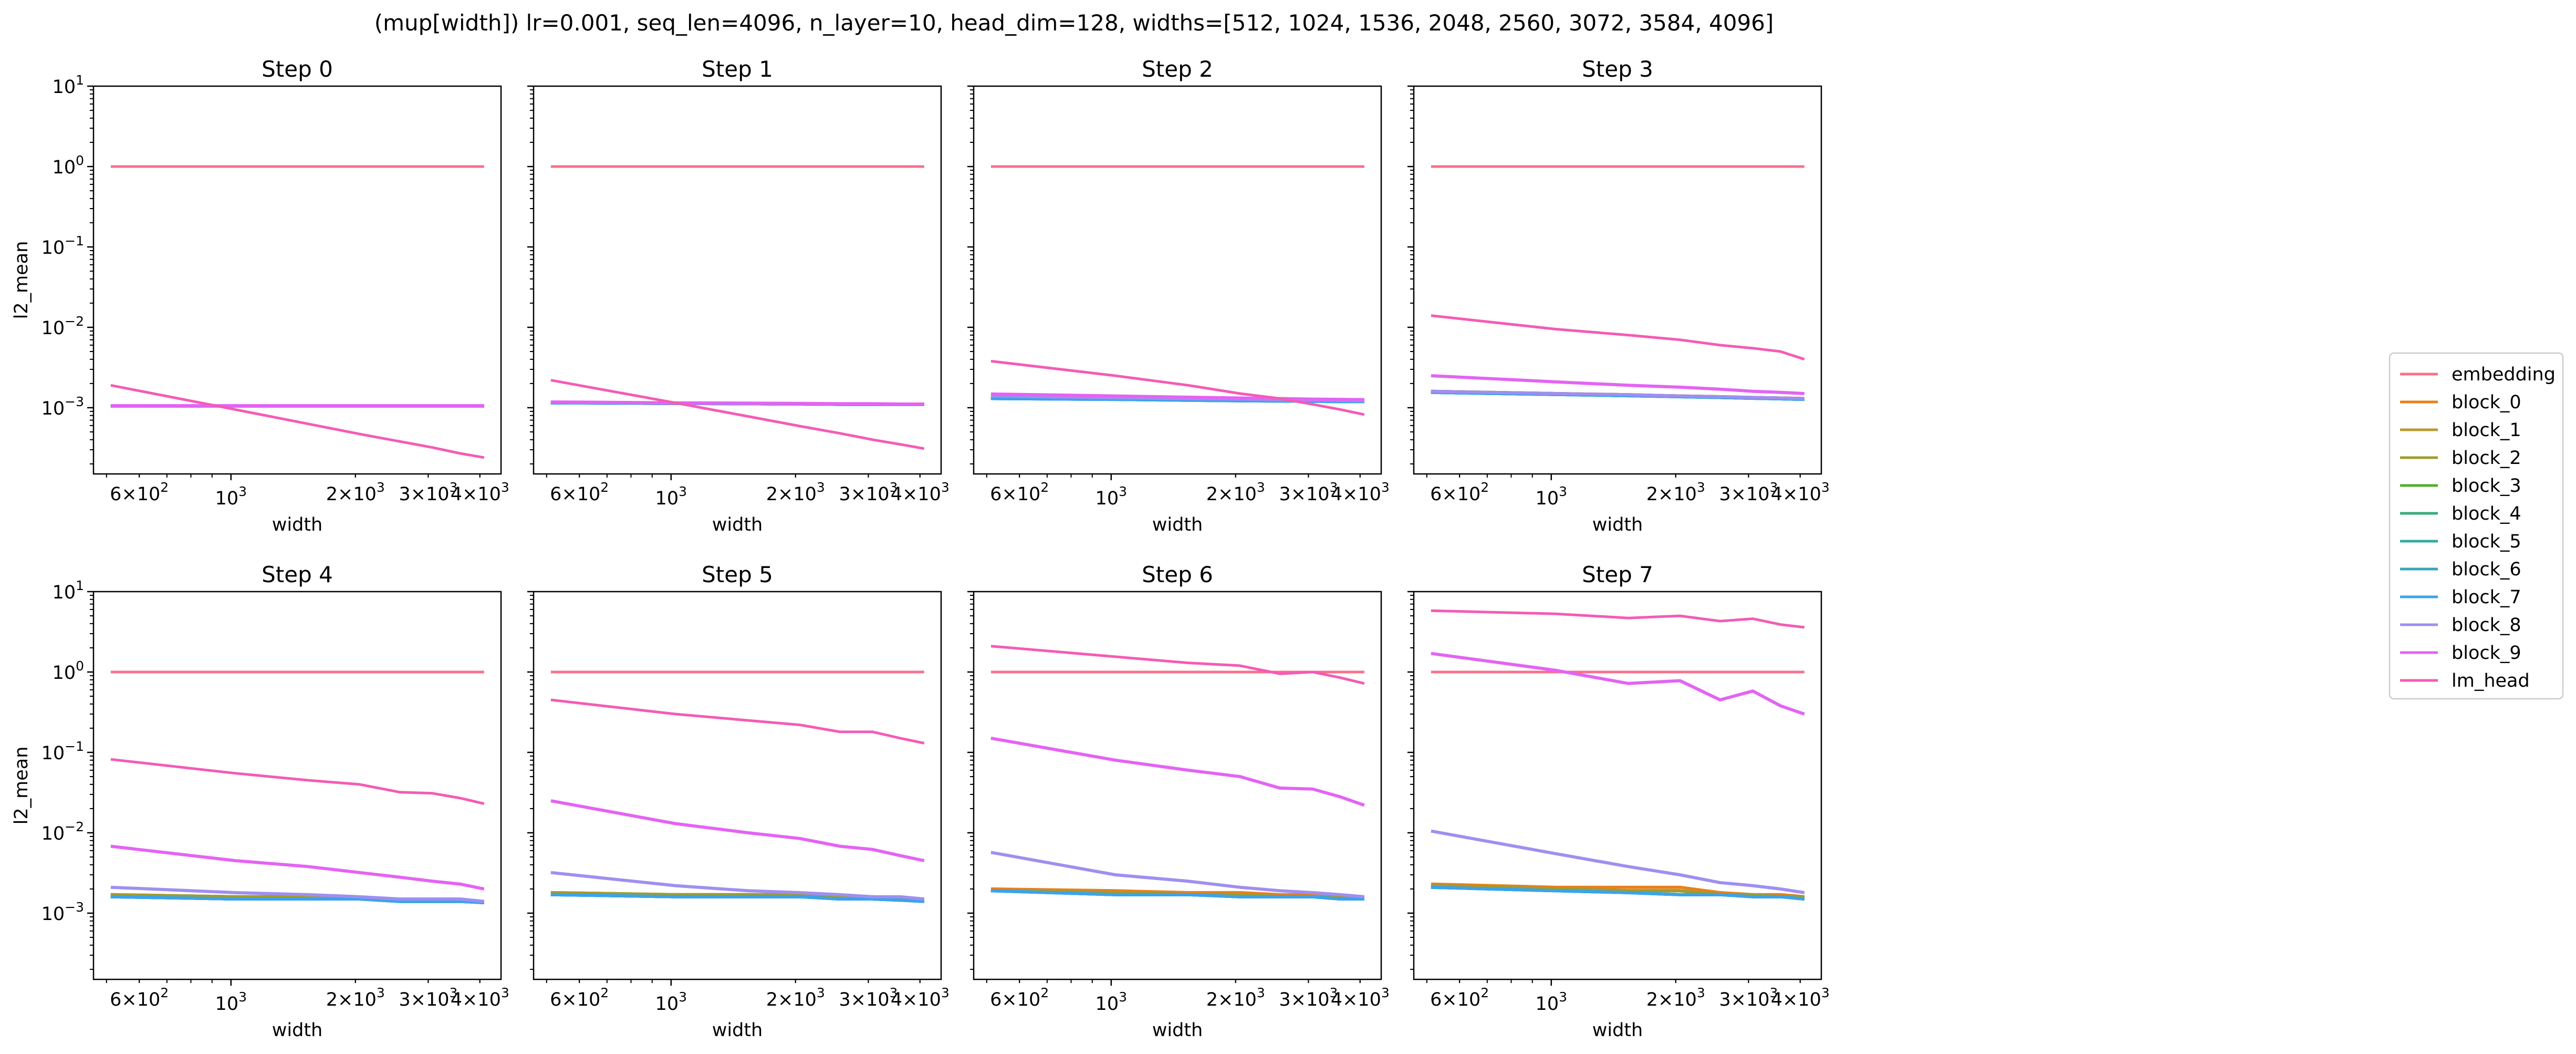  Describe the element at coordinates (297, 312) in the screenshot. I see `panel-0-lines` at that location.